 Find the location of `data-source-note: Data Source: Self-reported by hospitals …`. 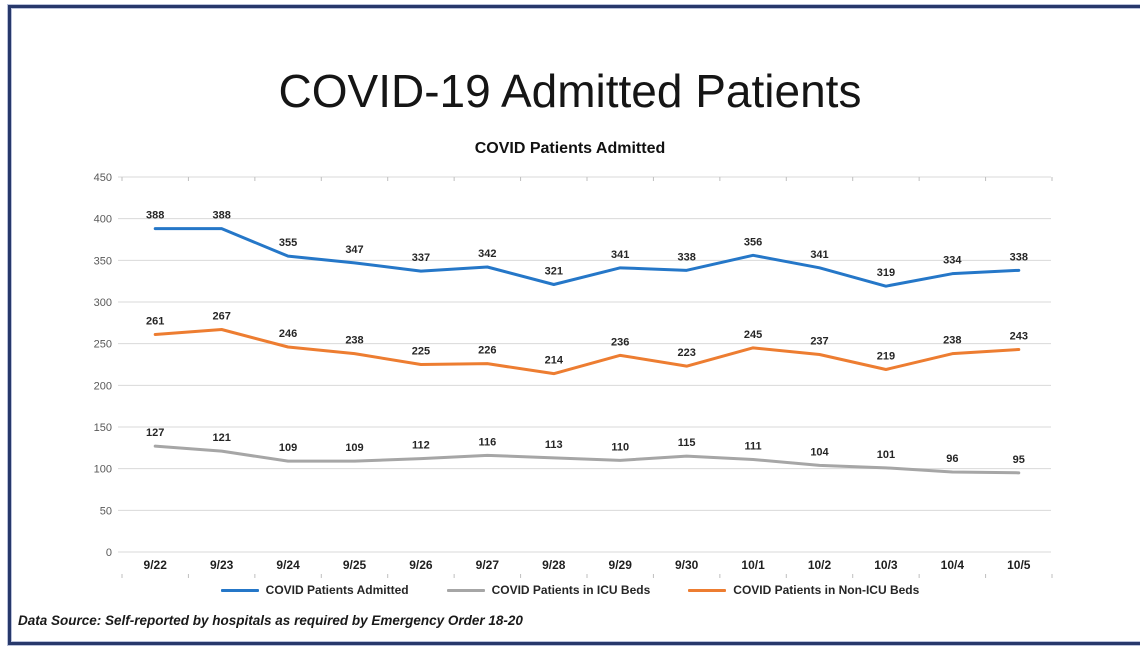

data-source-note: Data Source: Self-reported by hospitals … is located at coordinates (270, 620).